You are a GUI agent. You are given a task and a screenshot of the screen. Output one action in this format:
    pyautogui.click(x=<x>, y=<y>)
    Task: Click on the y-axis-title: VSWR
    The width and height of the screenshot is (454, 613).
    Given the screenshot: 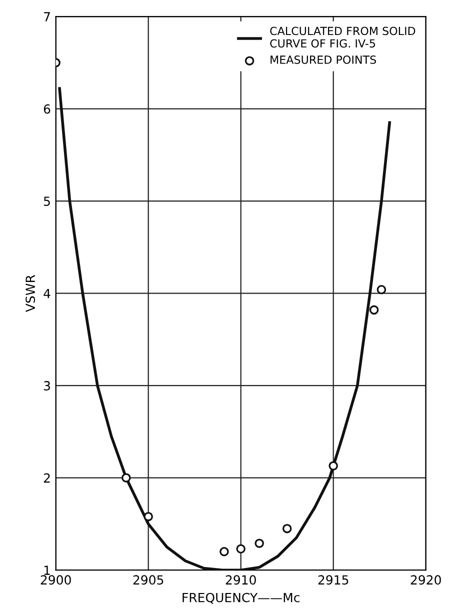 What is the action you would take?
    pyautogui.click(x=31, y=293)
    